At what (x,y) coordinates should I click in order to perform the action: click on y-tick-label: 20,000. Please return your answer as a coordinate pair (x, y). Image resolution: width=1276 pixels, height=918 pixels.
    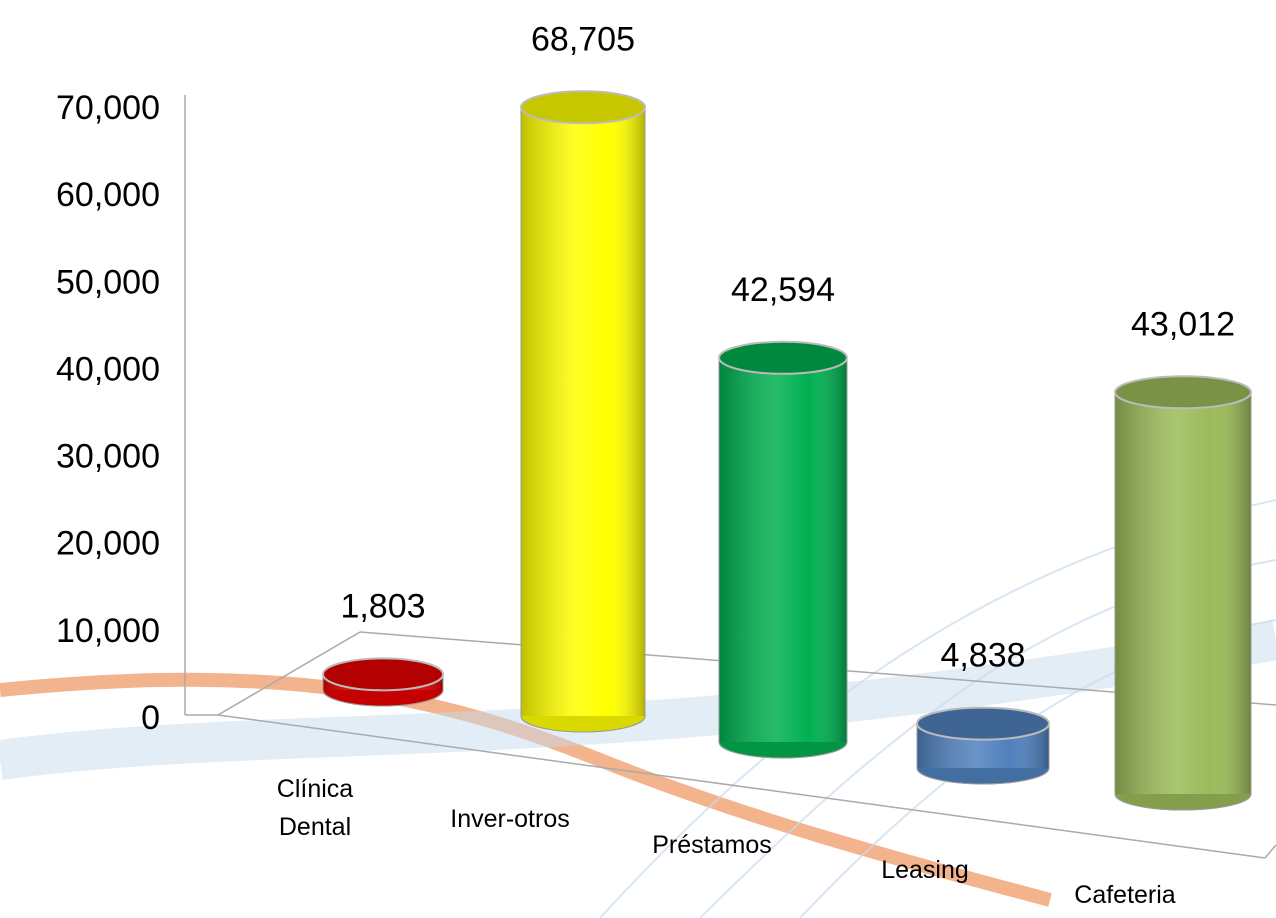
    Looking at the image, I should click on (108, 544).